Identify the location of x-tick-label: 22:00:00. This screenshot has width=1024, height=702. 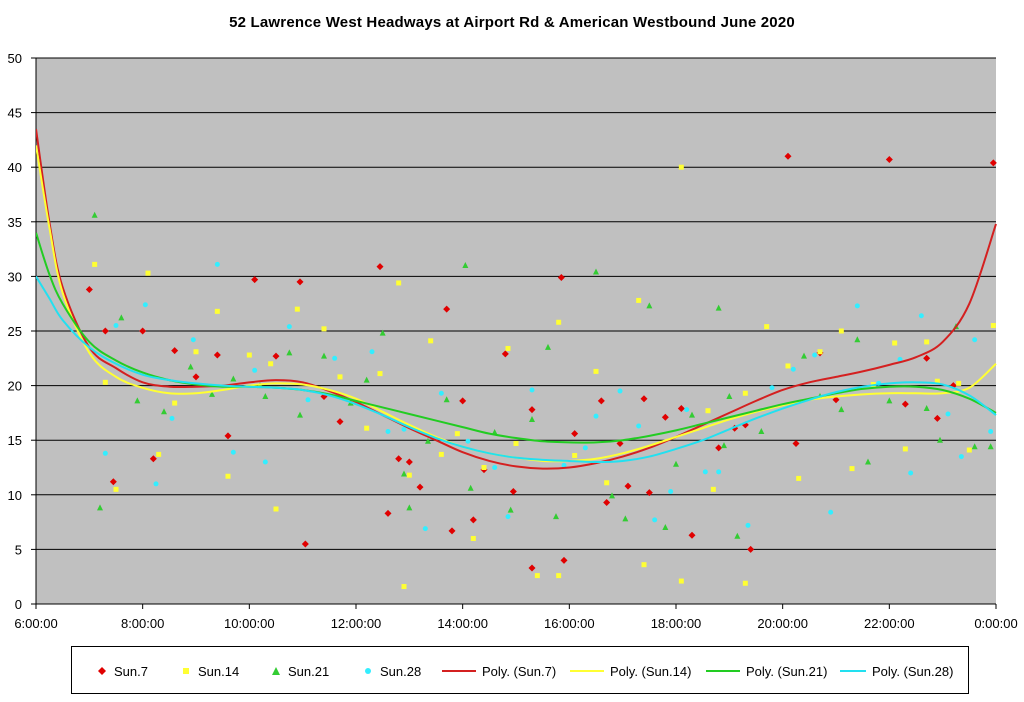
(889, 623).